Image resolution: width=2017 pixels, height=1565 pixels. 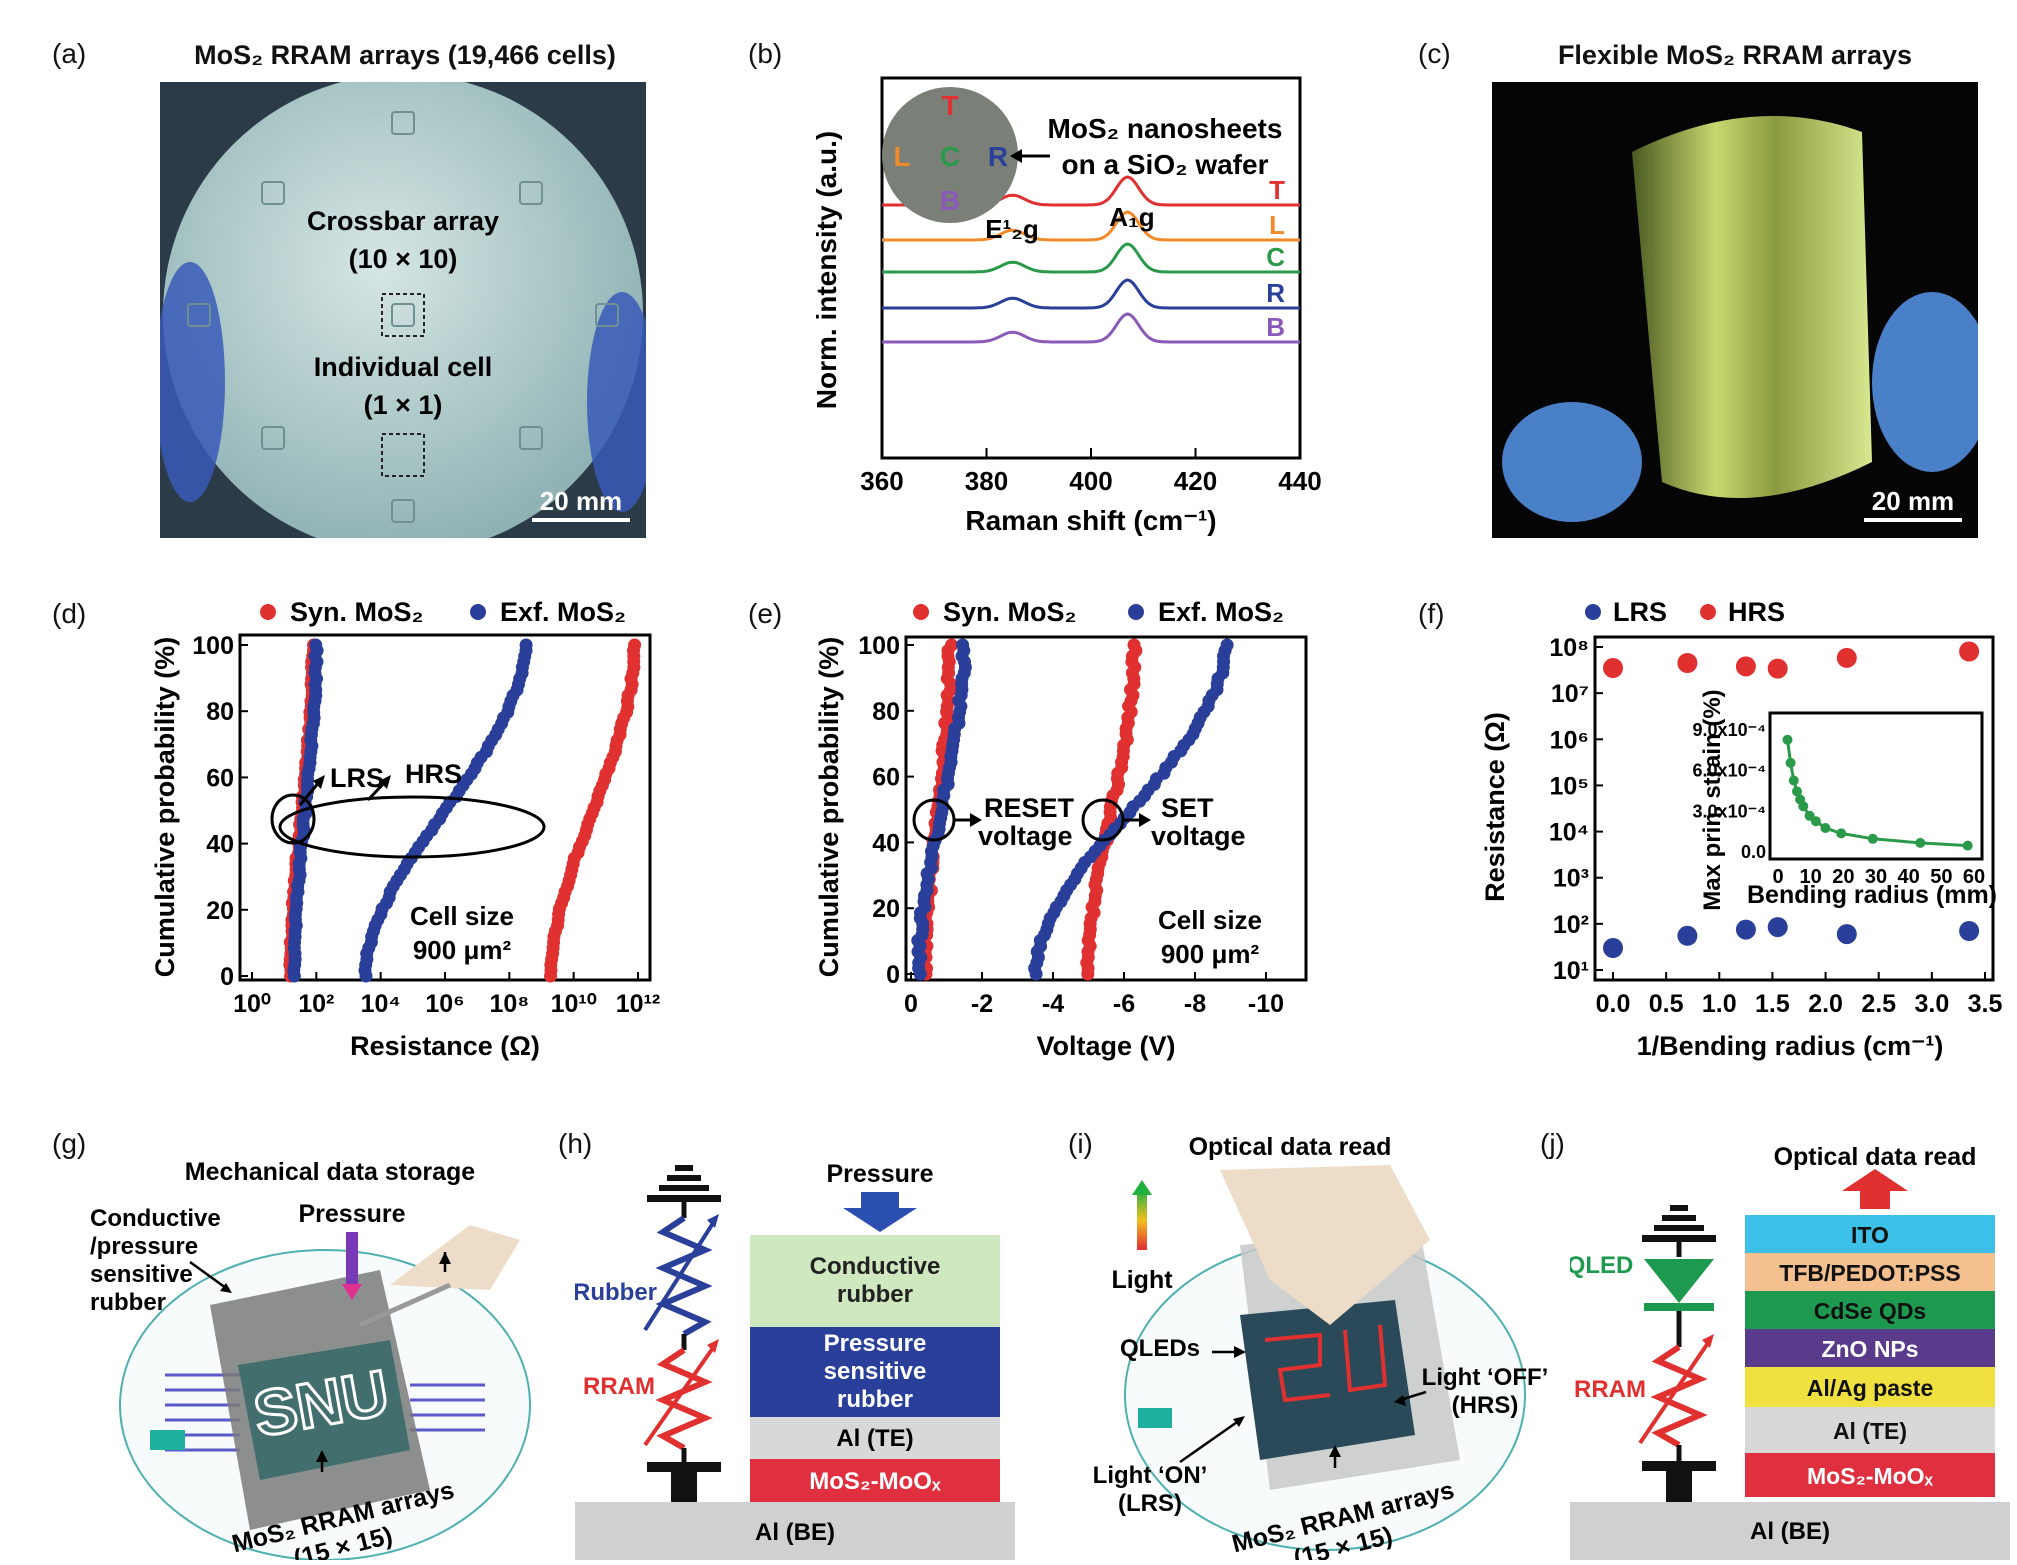 What do you see at coordinates (1719, 1004) in the screenshot?
I see `xtick: 1.0` at bounding box center [1719, 1004].